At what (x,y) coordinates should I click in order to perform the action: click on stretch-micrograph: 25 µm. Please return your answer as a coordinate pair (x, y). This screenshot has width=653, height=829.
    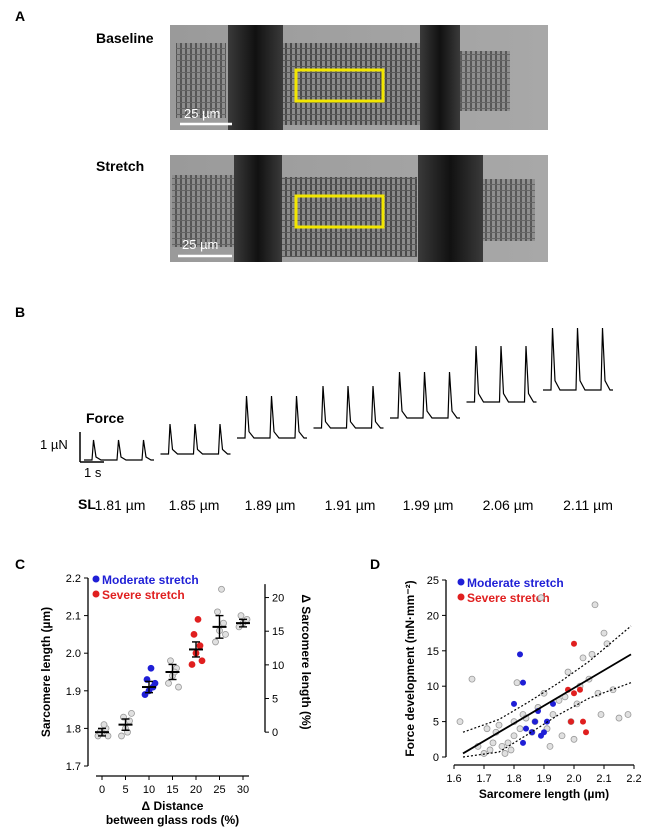
    Looking at the image, I should click on (359, 208).